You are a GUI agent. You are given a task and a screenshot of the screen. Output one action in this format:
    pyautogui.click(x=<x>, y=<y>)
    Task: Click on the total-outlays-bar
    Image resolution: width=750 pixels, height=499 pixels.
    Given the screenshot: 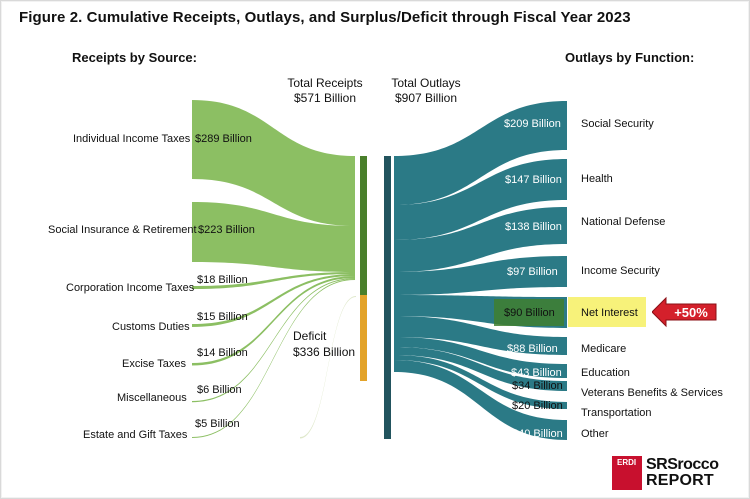 What is the action you would take?
    pyautogui.click(x=387, y=297)
    